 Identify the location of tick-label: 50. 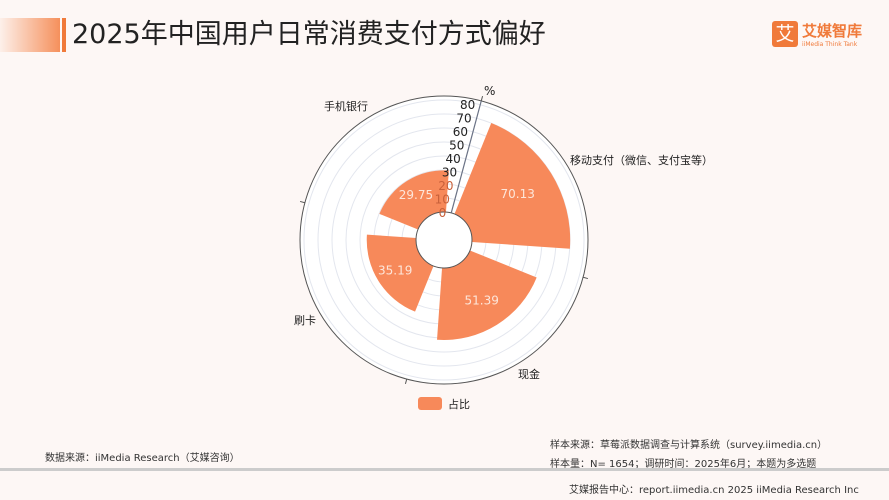
(456, 145).